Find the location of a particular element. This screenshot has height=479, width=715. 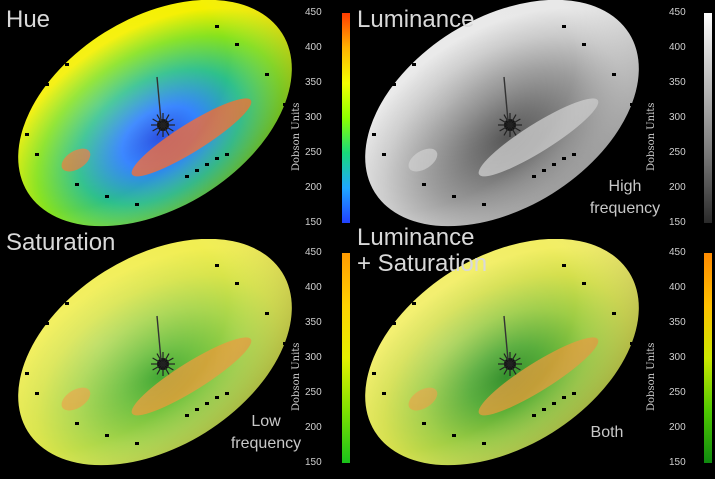

panel-title-hue: Hue is located at coordinates (28, 20).